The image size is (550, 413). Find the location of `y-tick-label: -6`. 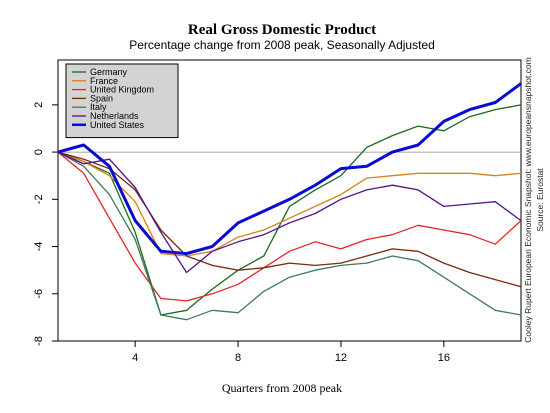

y-tick-label: -6 is located at coordinates (39, 294).